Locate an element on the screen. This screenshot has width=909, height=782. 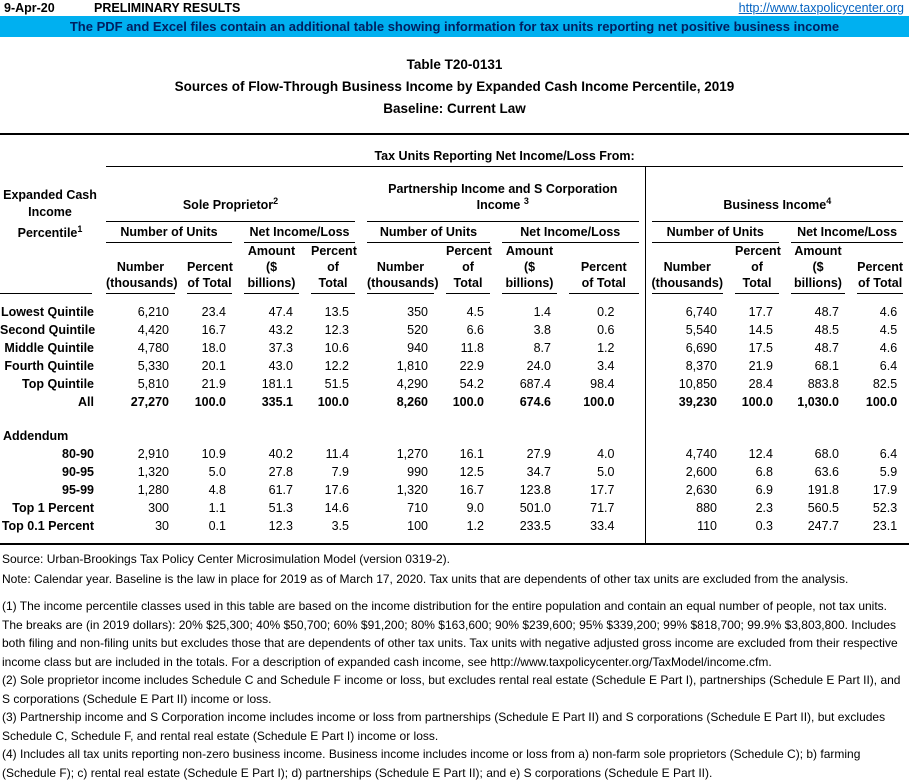
cell: 2,910 is located at coordinates (153, 454).